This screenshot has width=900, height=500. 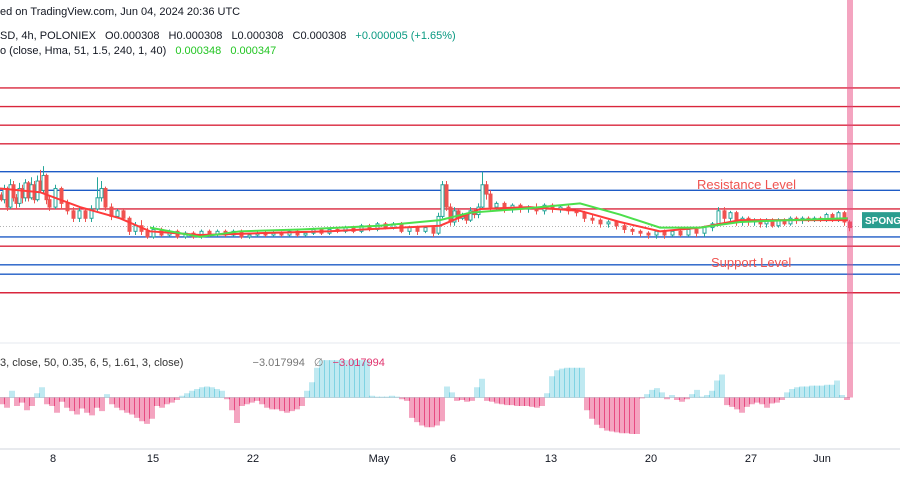 What do you see at coordinates (257, 36) in the screenshot?
I see `low-value: L0.000308` at bounding box center [257, 36].